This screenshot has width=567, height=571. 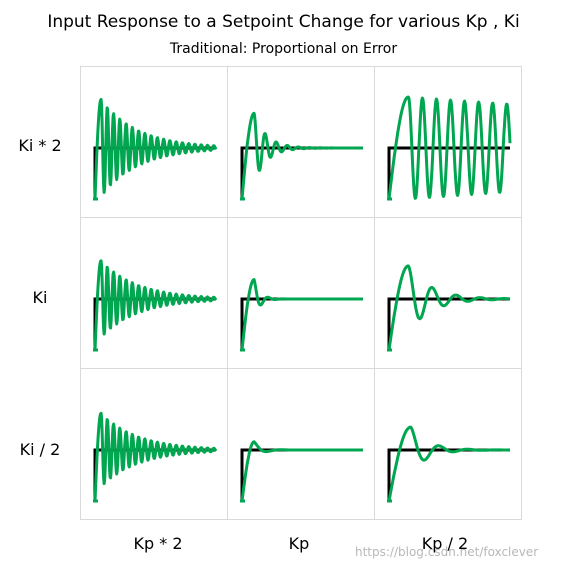 I want to click on panel-ki-div-2-kp, so click(x=300, y=443).